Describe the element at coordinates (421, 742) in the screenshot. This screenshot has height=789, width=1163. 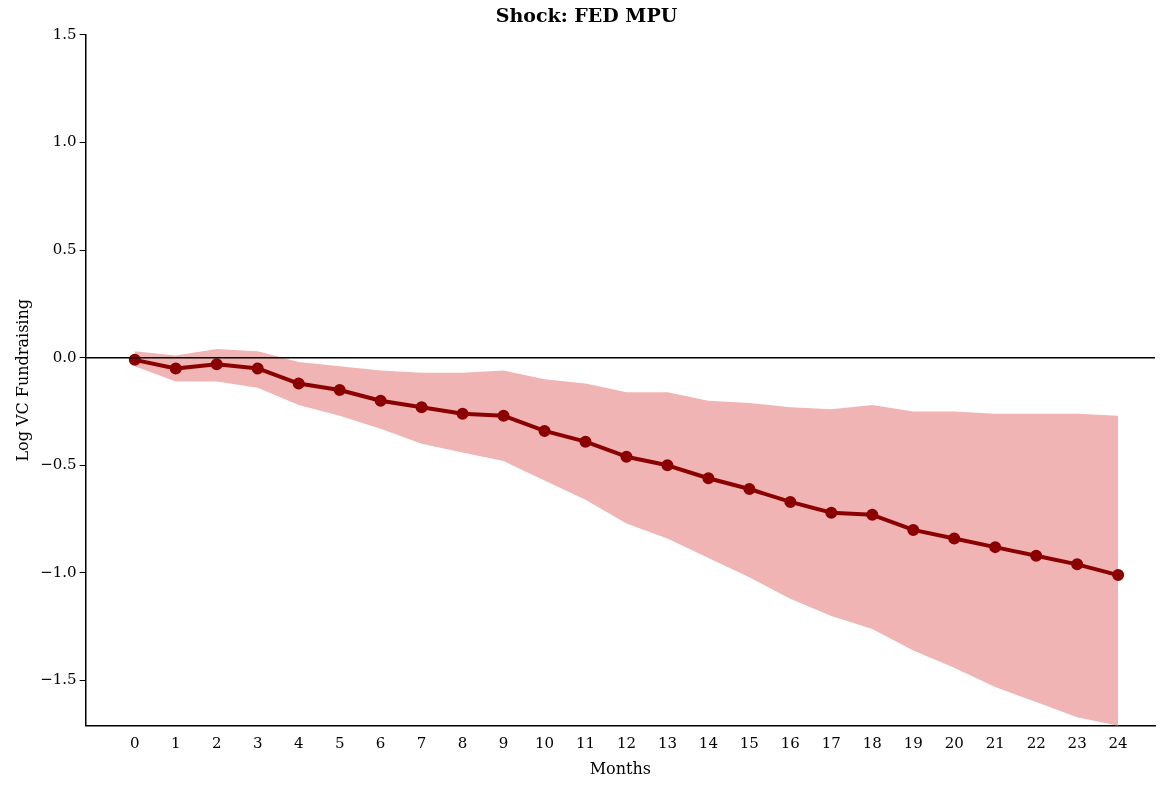
I see `x-tick-label: 7` at that location.